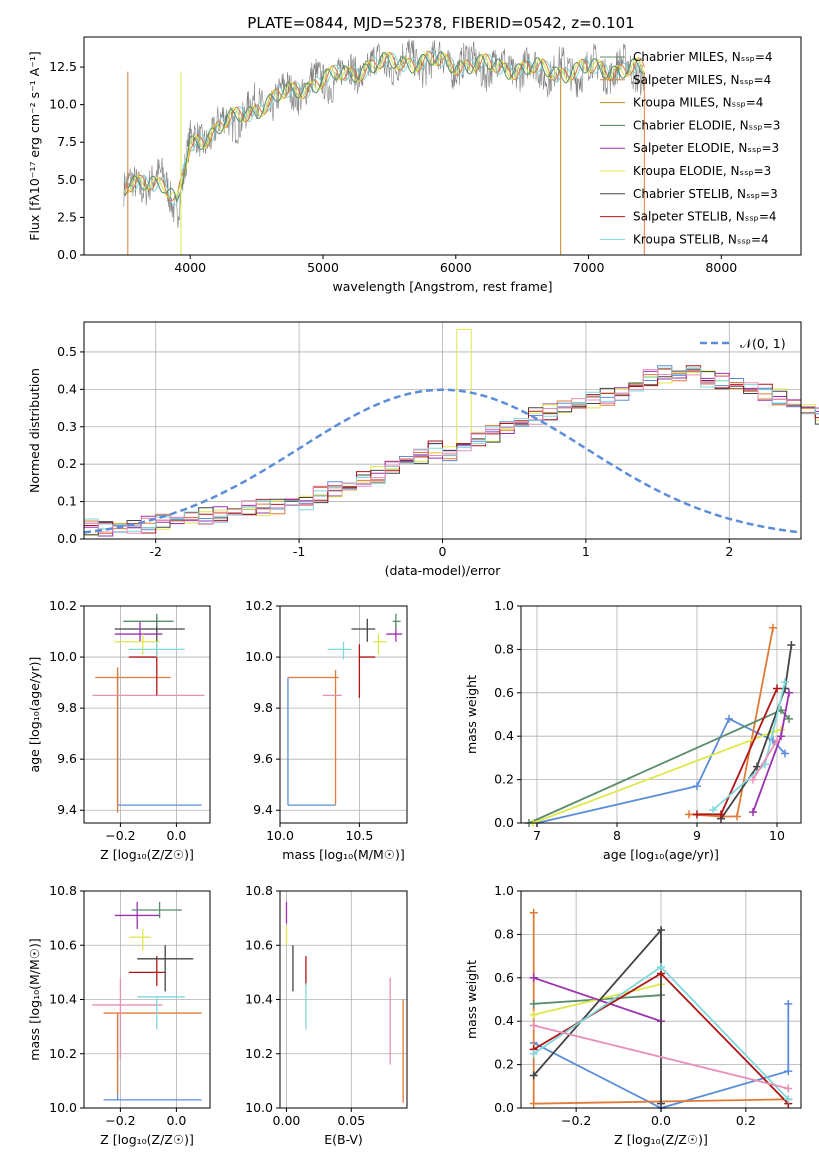 Image resolution: width=819 pixels, height=1170 pixels. What do you see at coordinates (504, 1020) in the screenshot?
I see `mw_vs_Z-ytick-label: 0.4` at bounding box center [504, 1020].